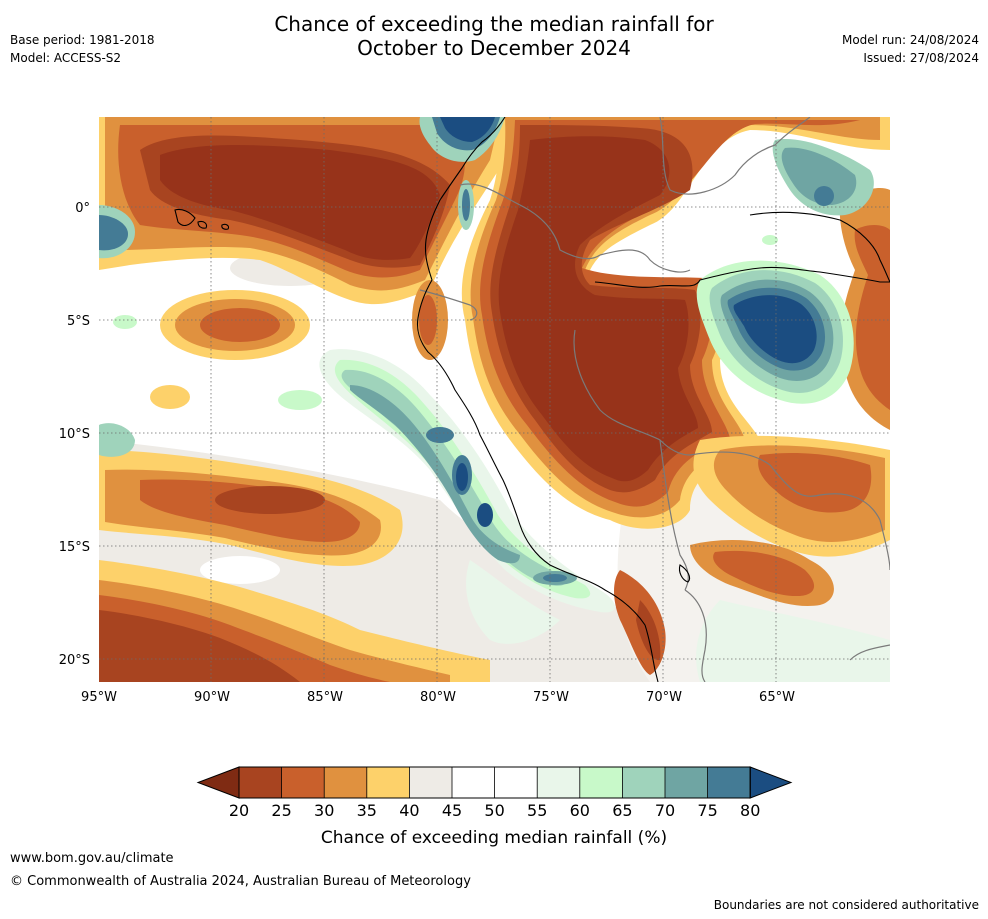 Image resolution: width=988 pixels, height=919 pixels. Describe the element at coordinates (750, 810) in the screenshot. I see `colorbar-tick-label: 80` at that location.